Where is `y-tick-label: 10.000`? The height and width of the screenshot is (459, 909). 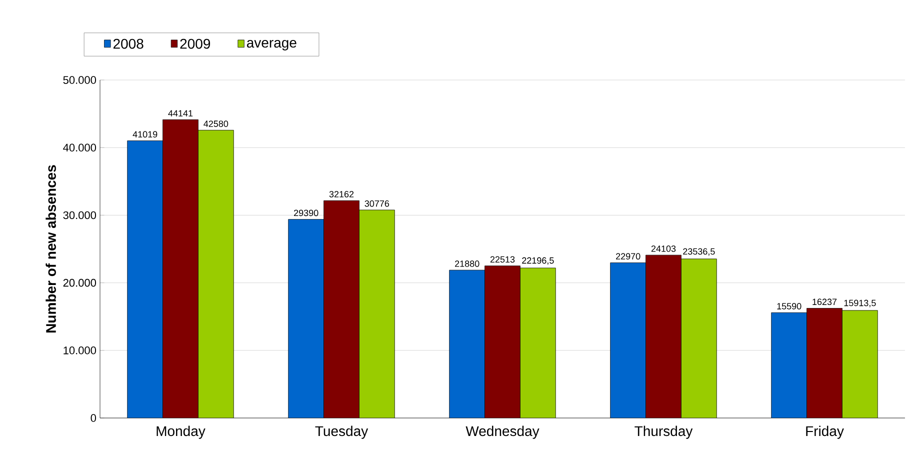
y-tick-label: 10.000 is located at coordinates (80, 350).